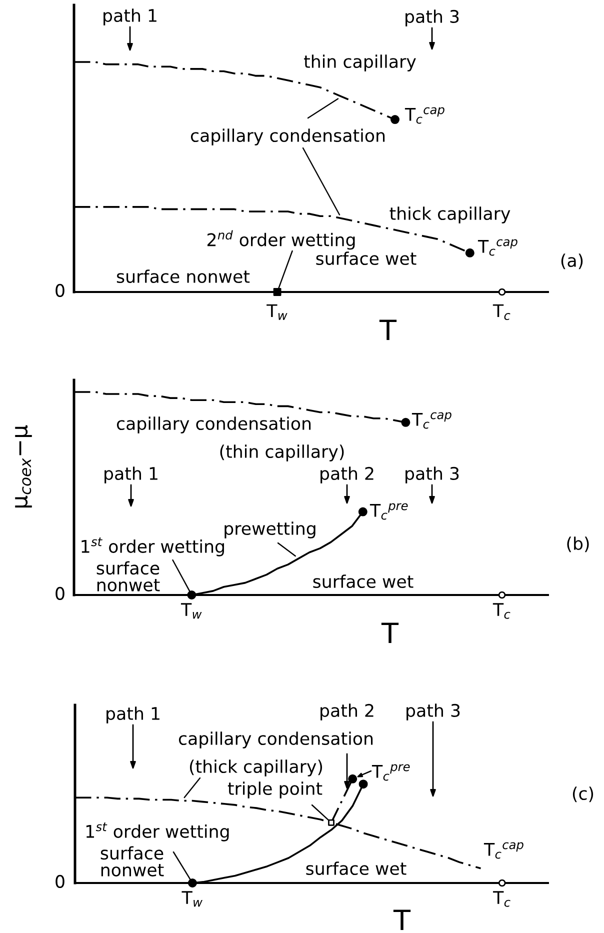  I want to click on annotation: thin capillary, so click(360, 63).